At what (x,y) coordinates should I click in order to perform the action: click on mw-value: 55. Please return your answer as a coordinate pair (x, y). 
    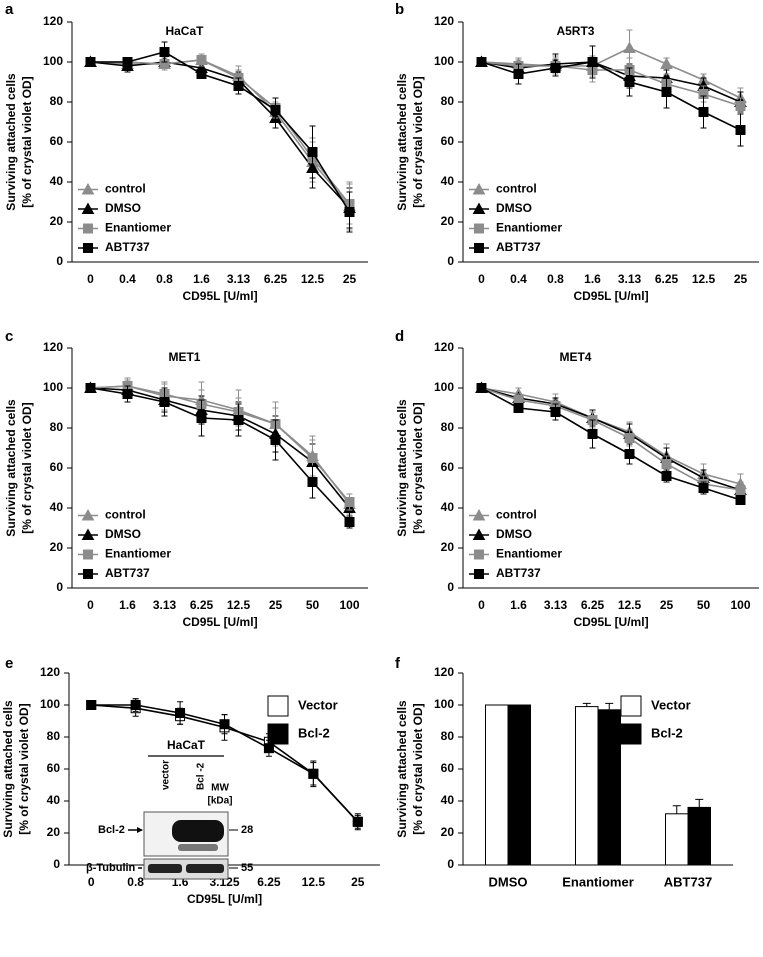
    Looking at the image, I should click on (247, 868).